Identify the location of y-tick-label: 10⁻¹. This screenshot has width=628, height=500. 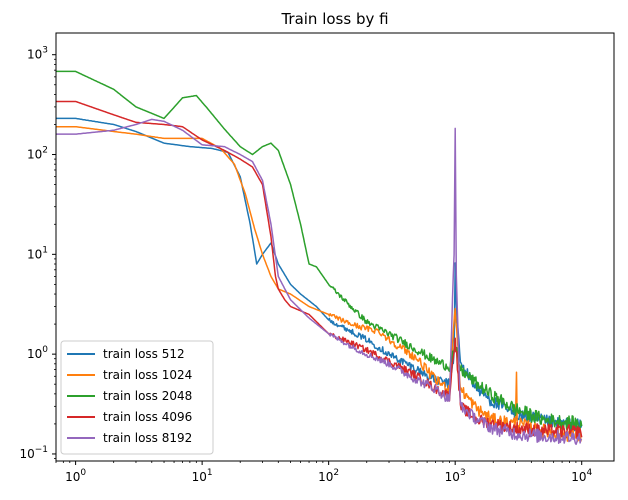
(33, 453).